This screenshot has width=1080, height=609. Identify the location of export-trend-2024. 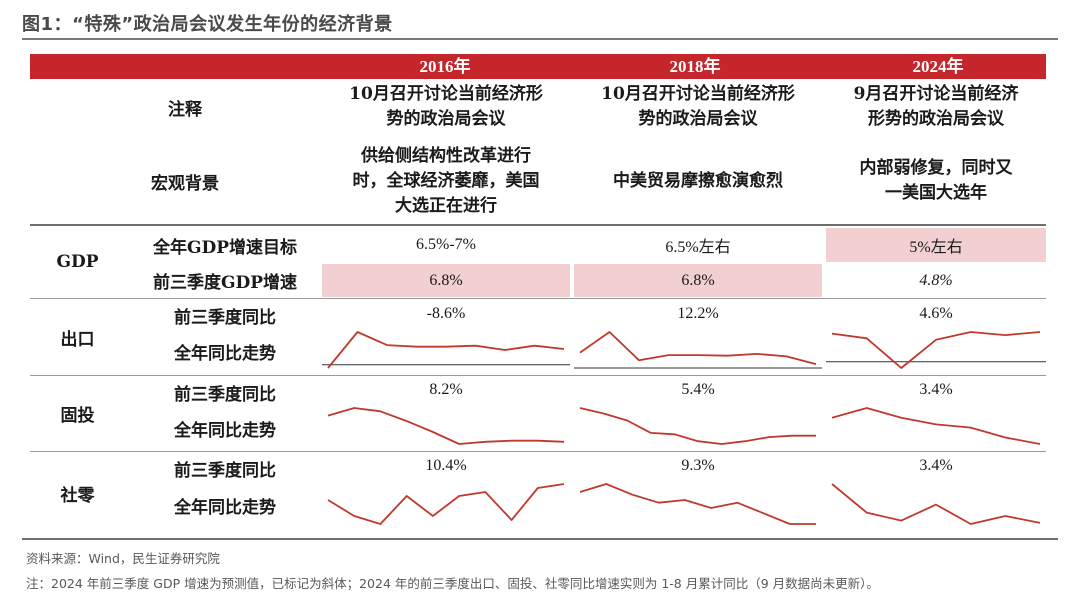
(936, 350).